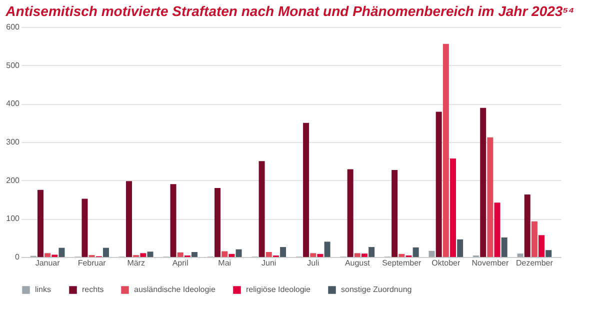 Image resolution: width=590 pixels, height=332 pixels. Describe the element at coordinates (446, 263) in the screenshot. I see `x-tick-label: Oktober` at that location.